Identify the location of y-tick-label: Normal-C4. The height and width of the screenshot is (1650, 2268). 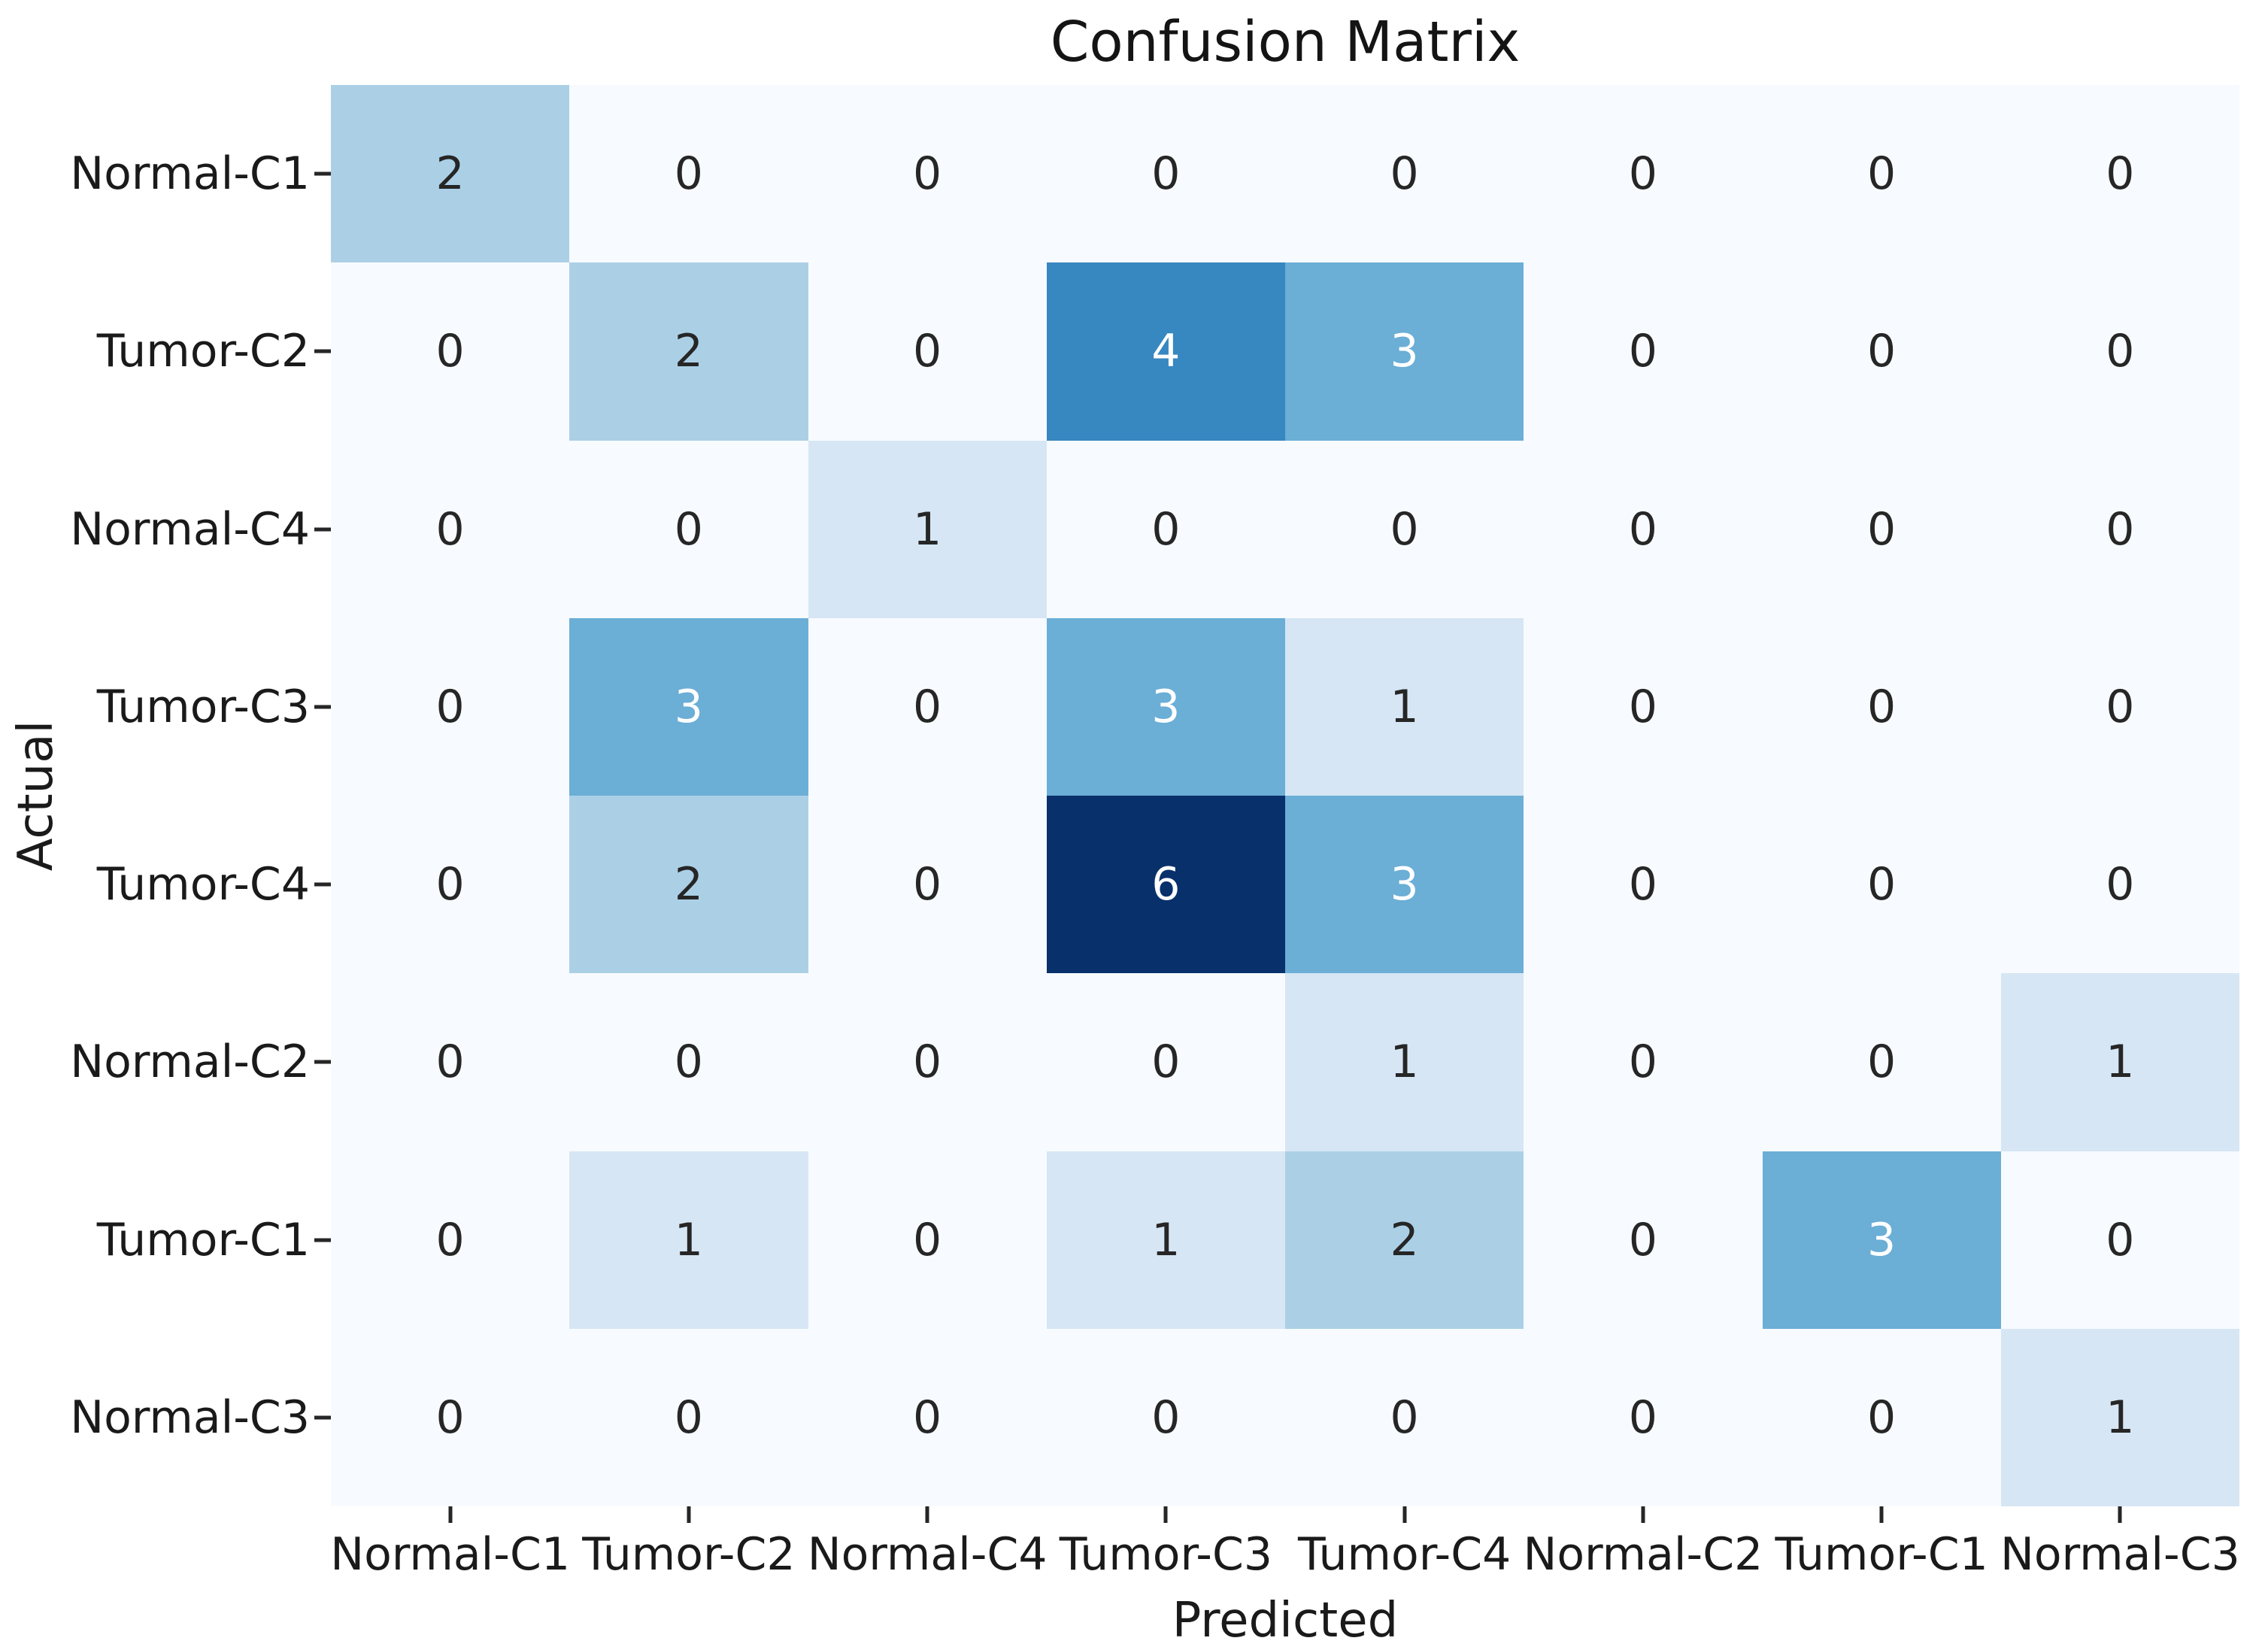
(190, 529).